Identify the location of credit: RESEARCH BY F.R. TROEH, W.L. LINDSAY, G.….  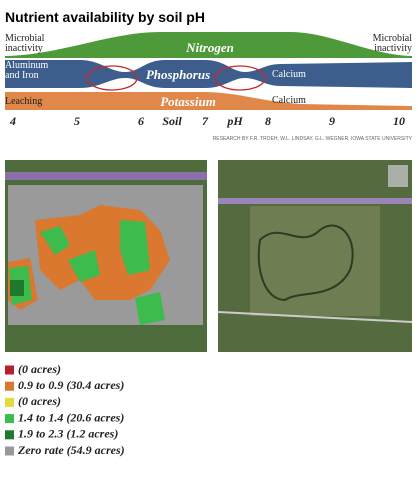
(313, 139).